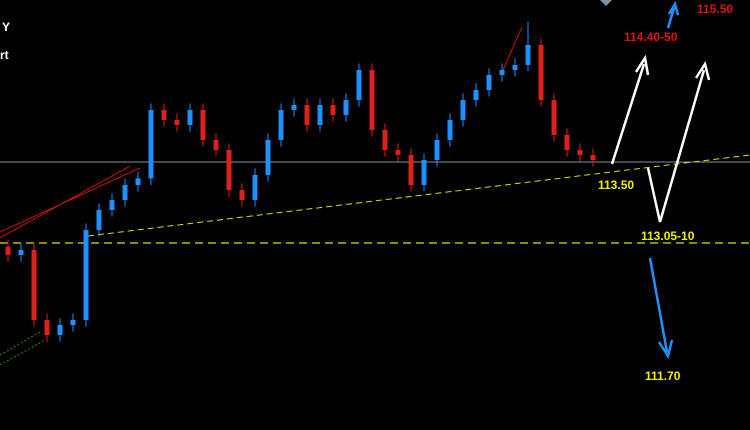 Image resolution: width=750 pixels, height=430 pixels. I want to click on title: Y, so click(6, 27).